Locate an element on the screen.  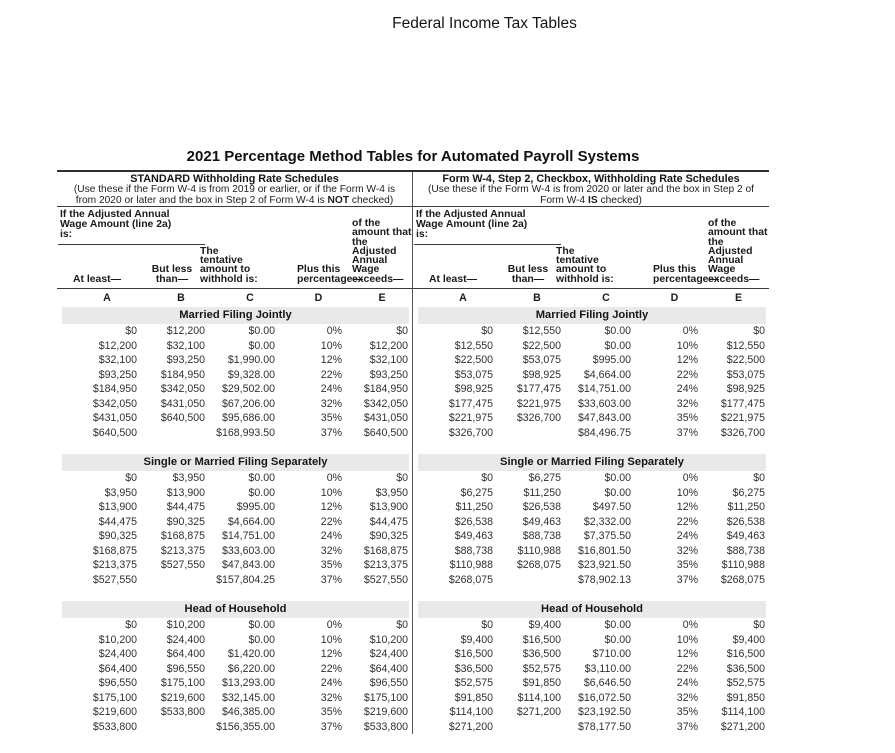
cell-at-least: $98,925 is located at coordinates (473, 389).